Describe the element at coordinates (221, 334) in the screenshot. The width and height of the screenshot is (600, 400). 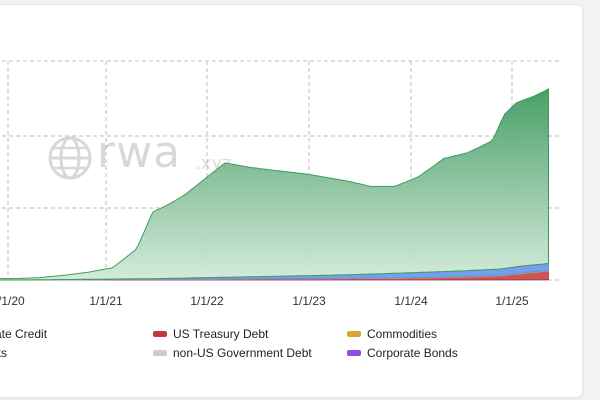
I see `legend-label: US Treasury Debt` at that location.